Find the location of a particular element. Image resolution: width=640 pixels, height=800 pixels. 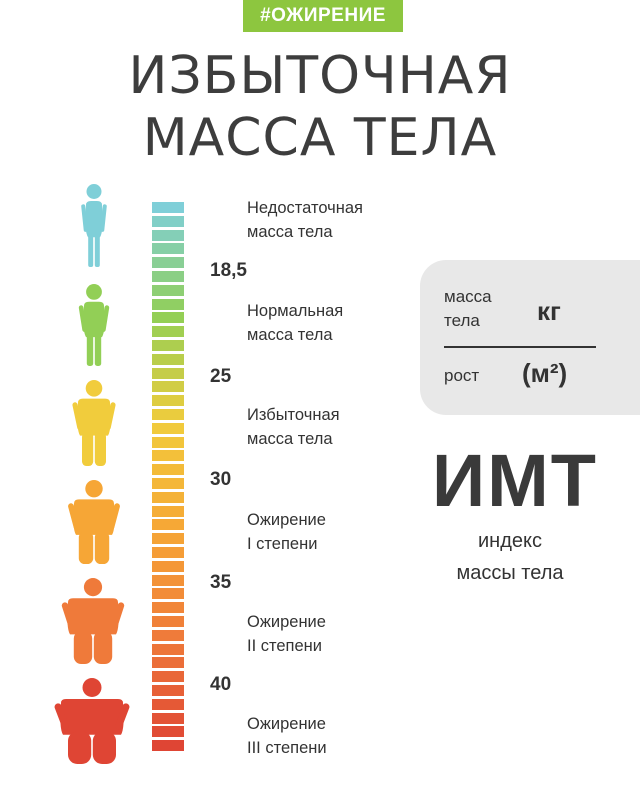

category-label-normal: Нормальная масса тела is located at coordinates (295, 323).